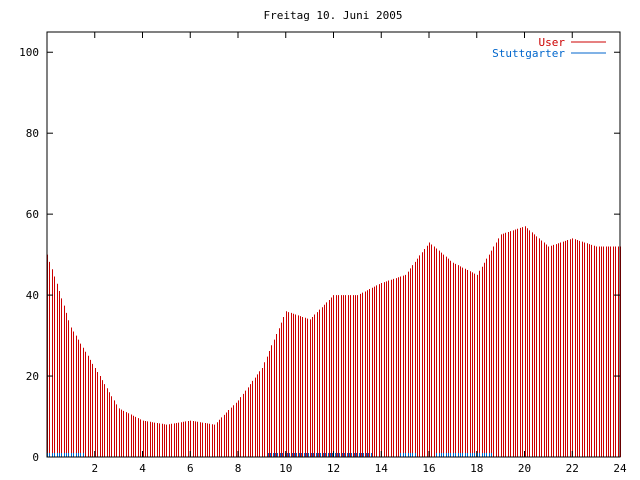  I want to click on y-tick-label: 20, so click(32, 376).